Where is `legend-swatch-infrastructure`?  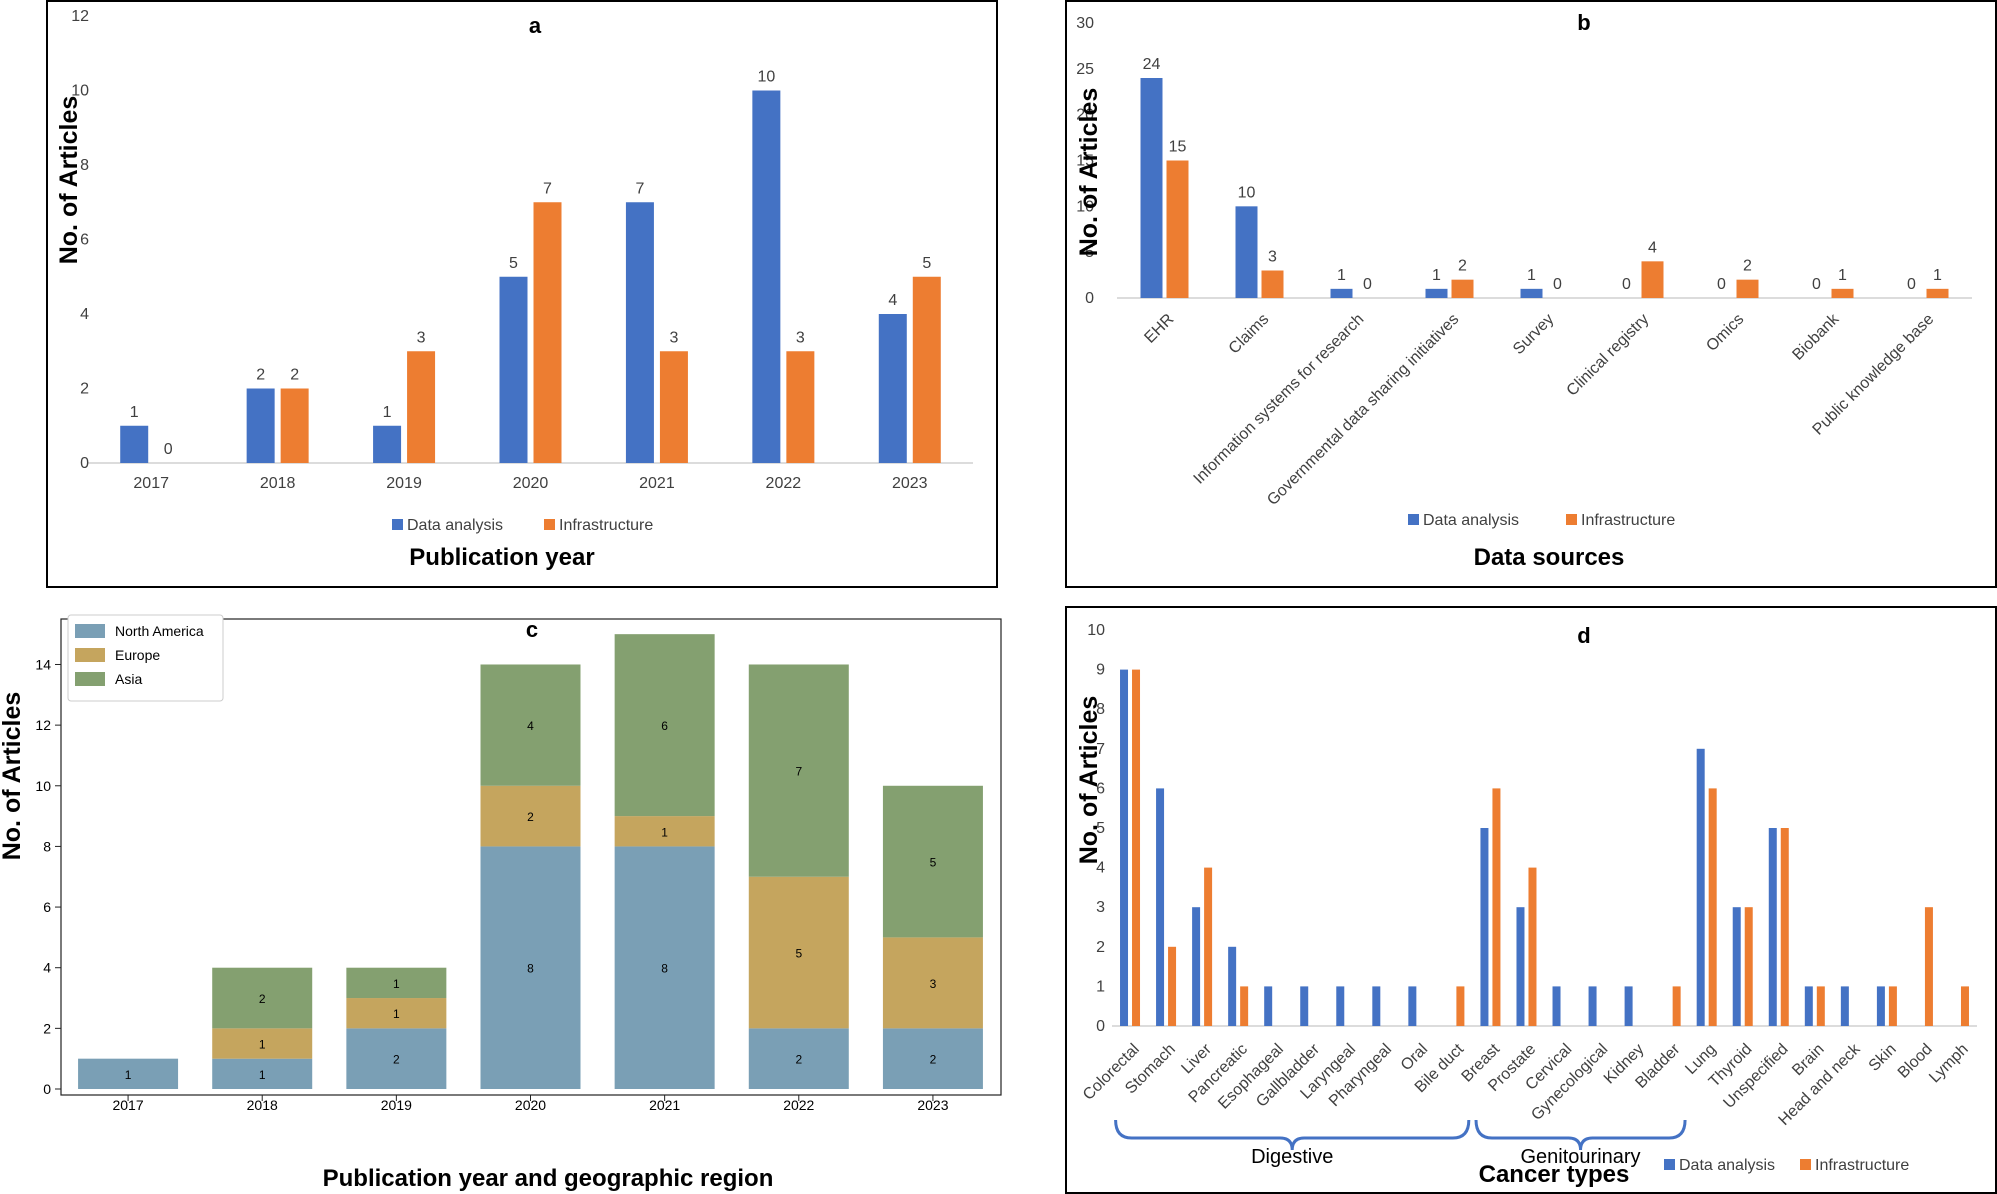 legend-swatch-infrastructure is located at coordinates (549, 524).